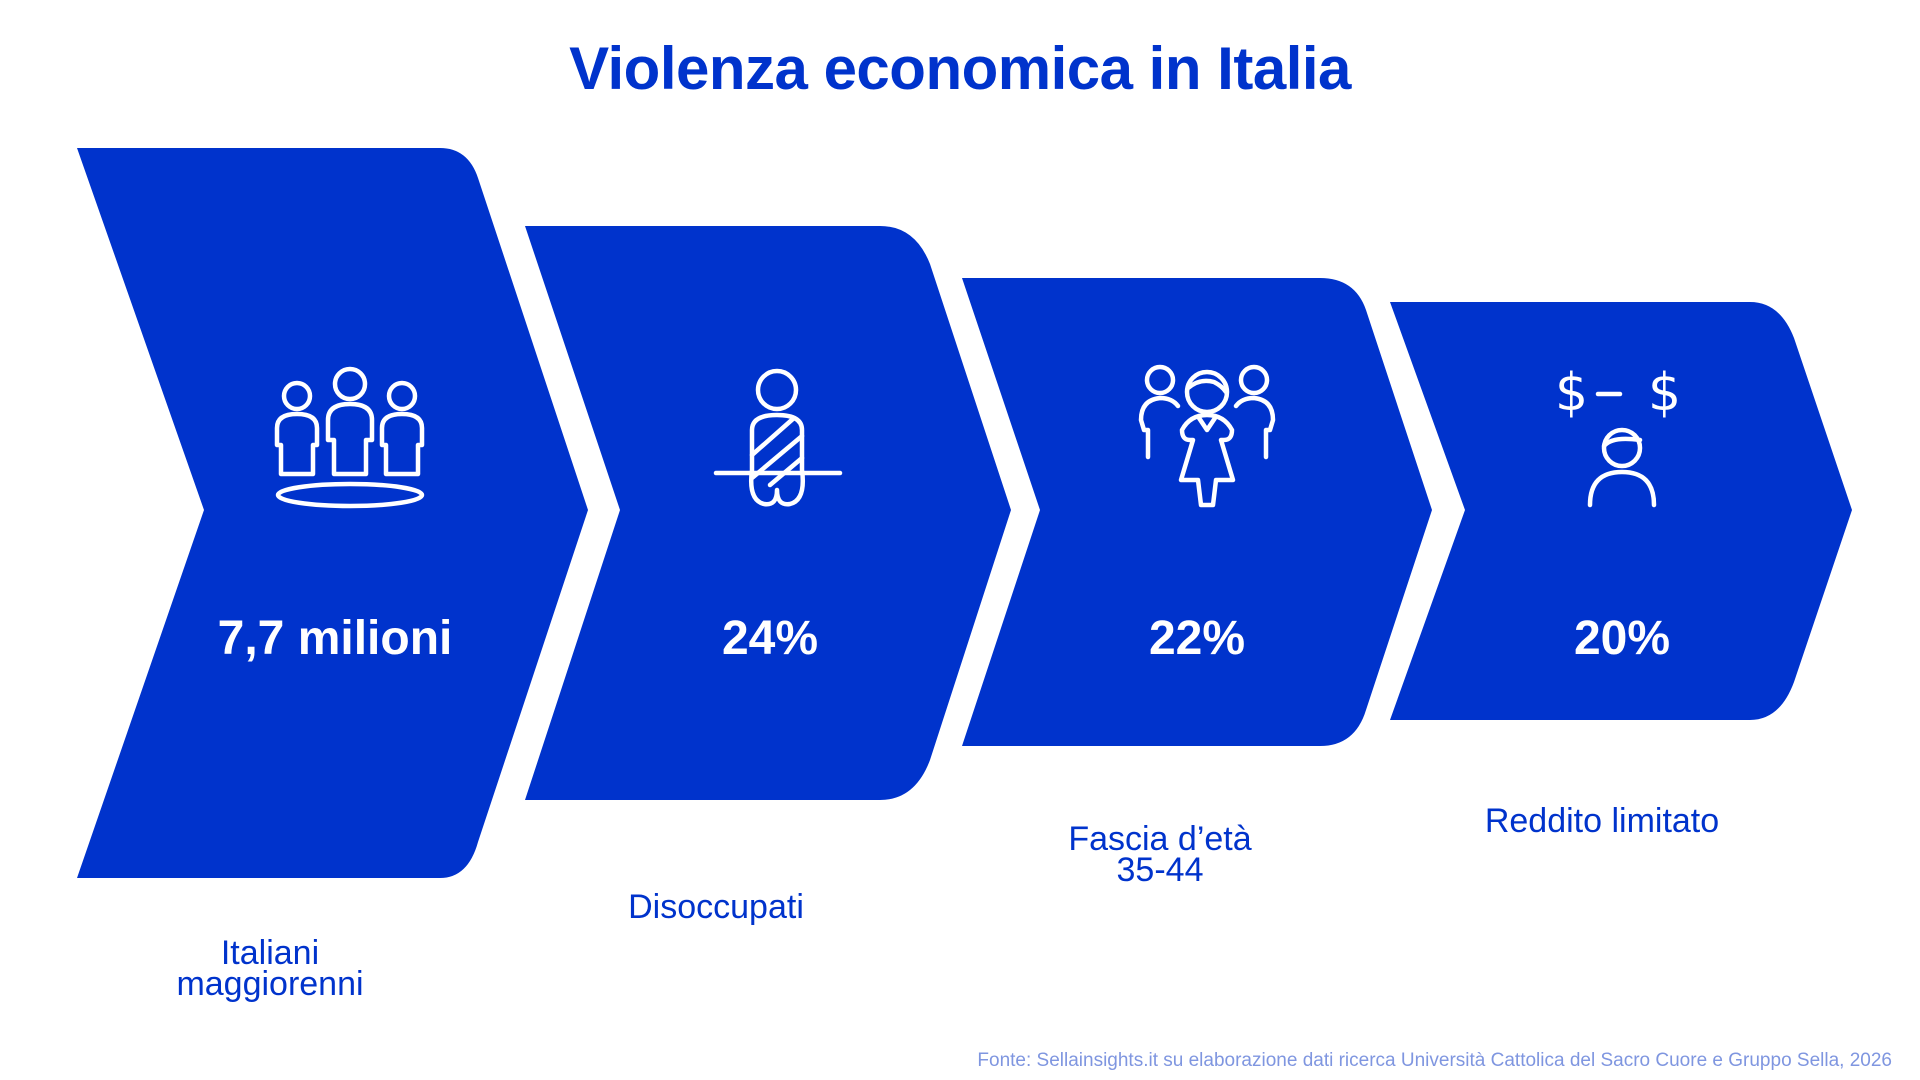 This screenshot has width=1920, height=1080. What do you see at coordinates (1160, 854) in the screenshot?
I see `category-label-3: Fascia d’età 35-44` at bounding box center [1160, 854].